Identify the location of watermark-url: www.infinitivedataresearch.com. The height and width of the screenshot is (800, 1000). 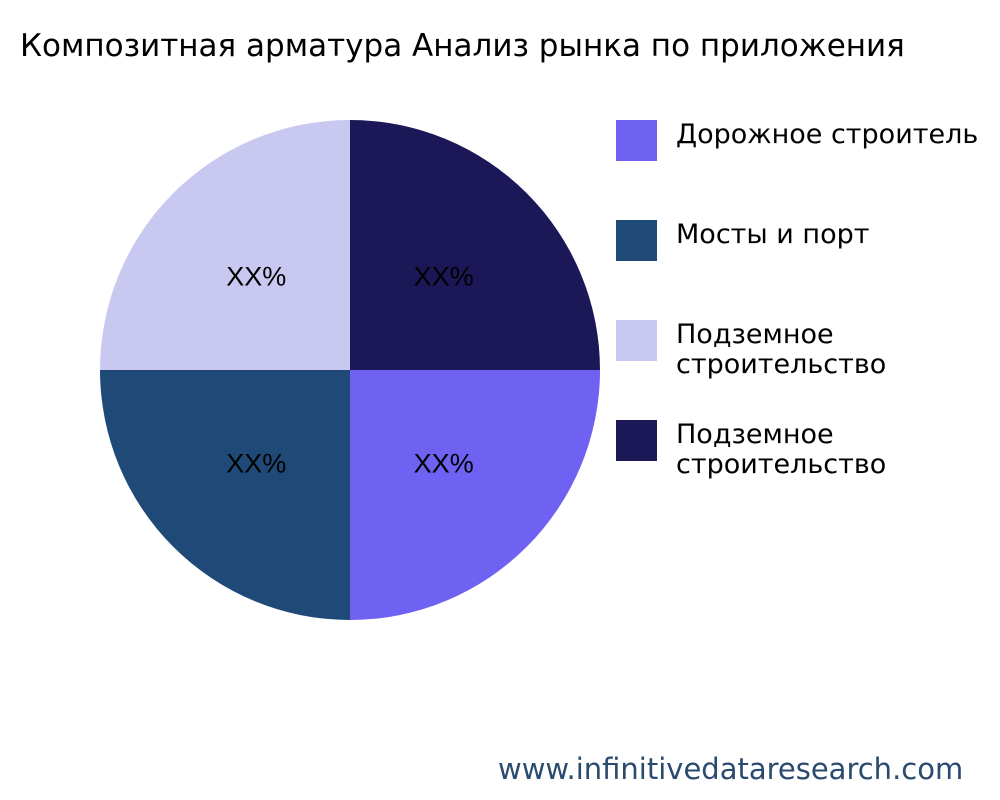
(731, 769).